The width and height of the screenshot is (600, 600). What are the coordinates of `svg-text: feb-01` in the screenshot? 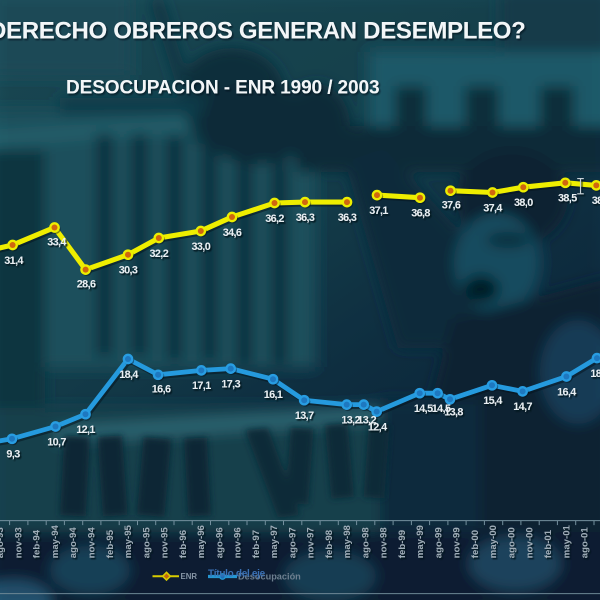 It's located at (548, 543).